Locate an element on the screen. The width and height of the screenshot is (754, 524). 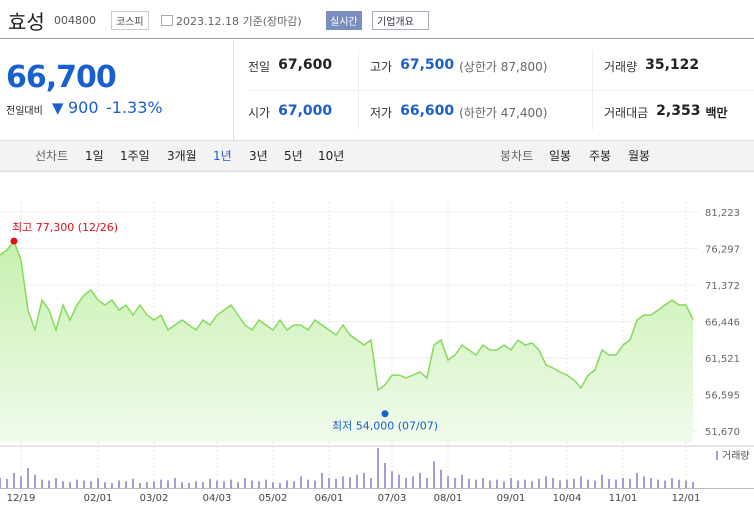
period-tab: 3개월 is located at coordinates (182, 156).